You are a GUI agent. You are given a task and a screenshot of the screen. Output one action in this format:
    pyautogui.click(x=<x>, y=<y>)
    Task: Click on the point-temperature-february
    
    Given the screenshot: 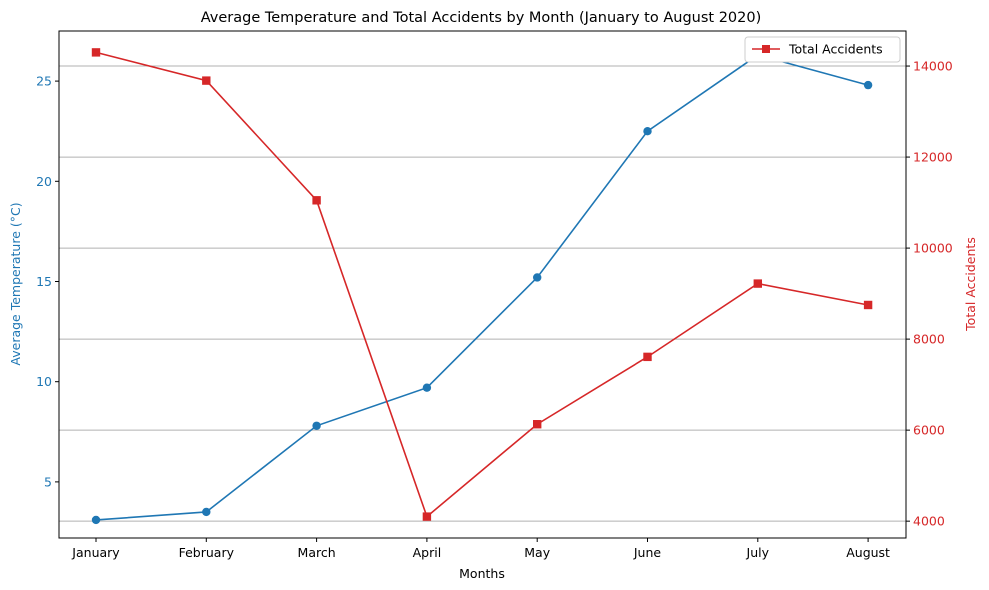 What is the action you would take?
    pyautogui.click(x=206, y=512)
    